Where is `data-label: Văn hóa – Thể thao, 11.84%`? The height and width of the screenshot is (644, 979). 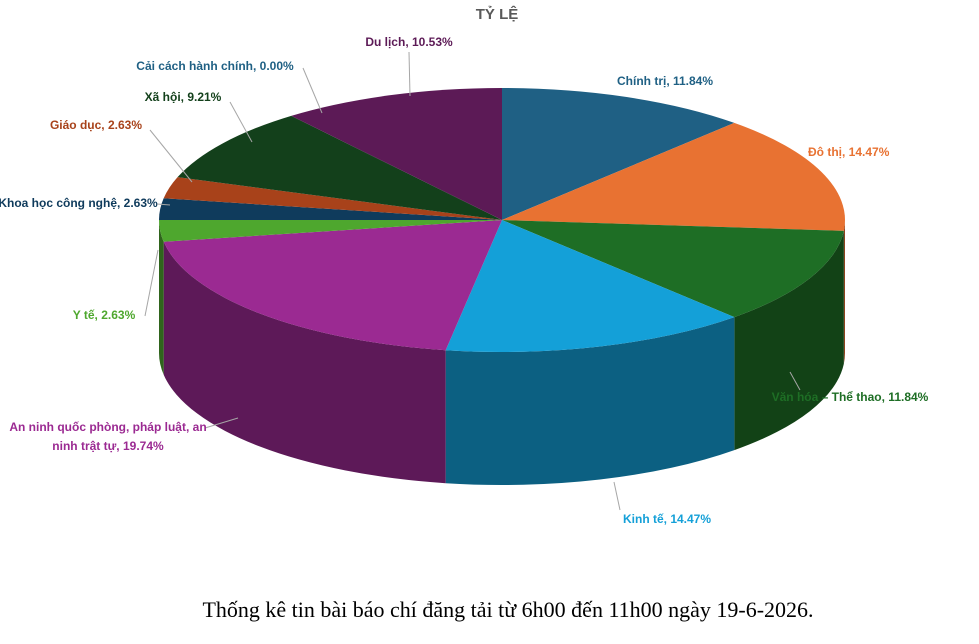 data-label: Văn hóa – Thể thao, 11.84% is located at coordinates (850, 397).